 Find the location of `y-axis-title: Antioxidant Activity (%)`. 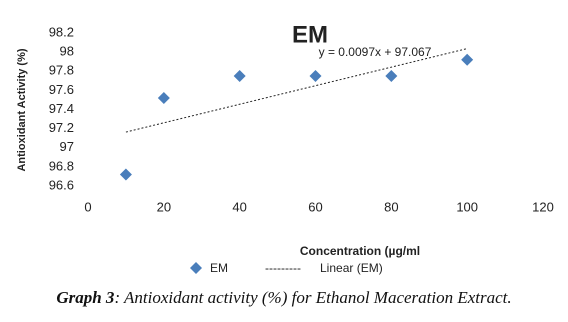

y-axis-title: Antioxidant Activity (%) is located at coordinates (22, 109).